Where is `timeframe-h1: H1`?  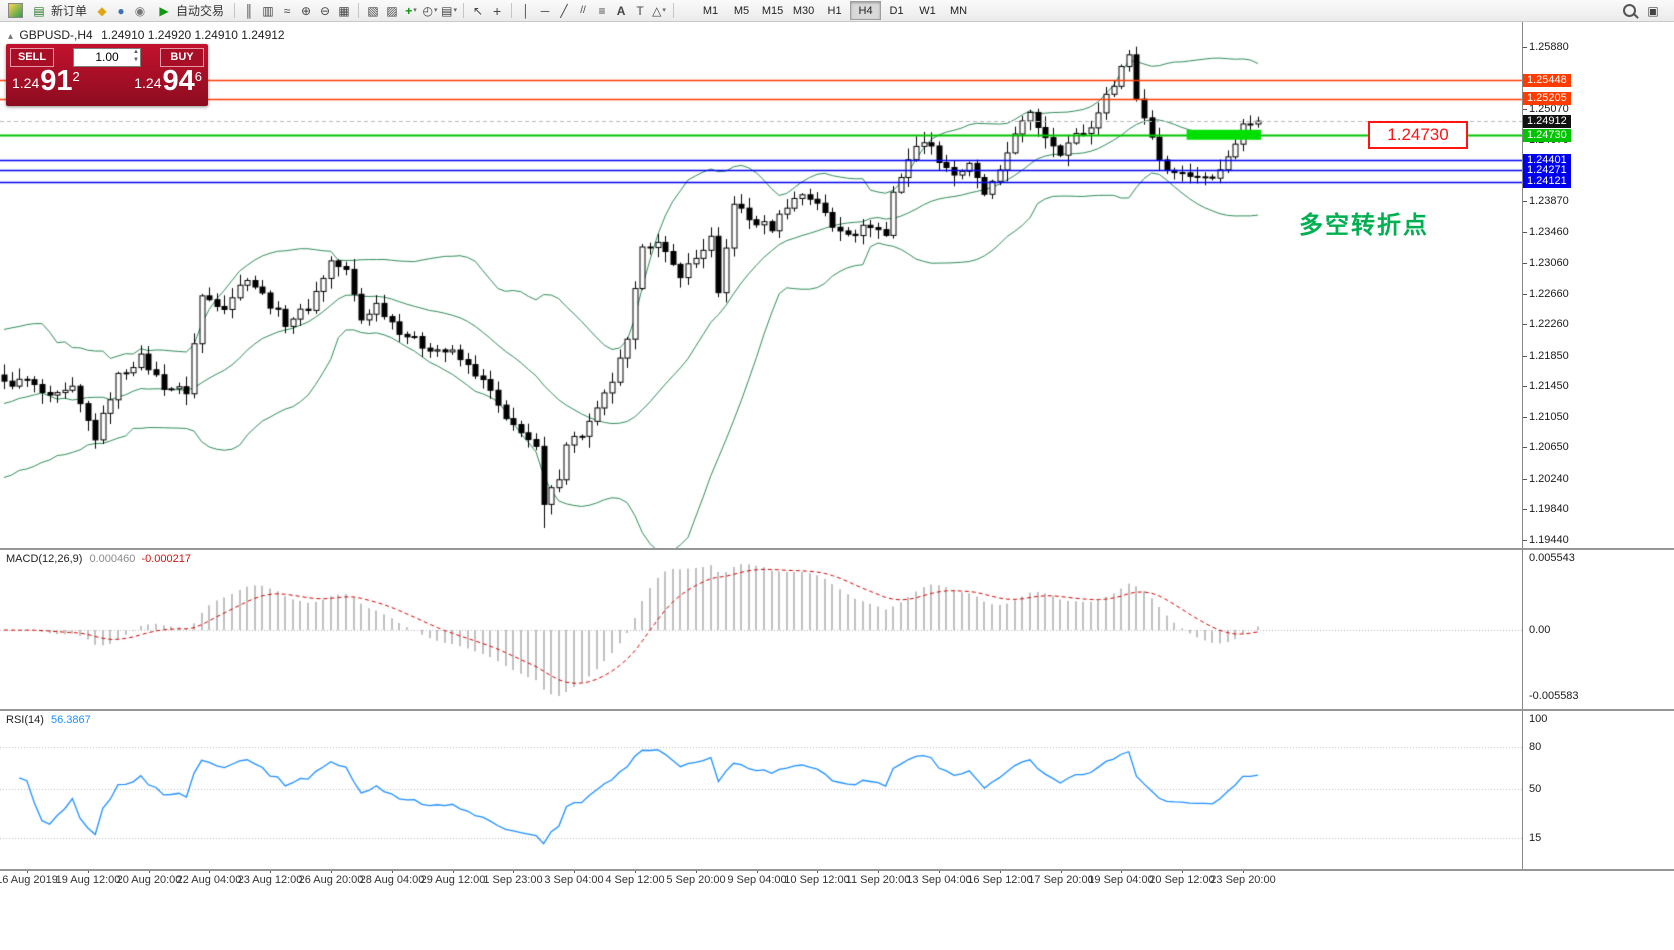
timeframe-h1: H1 is located at coordinates (834, 10).